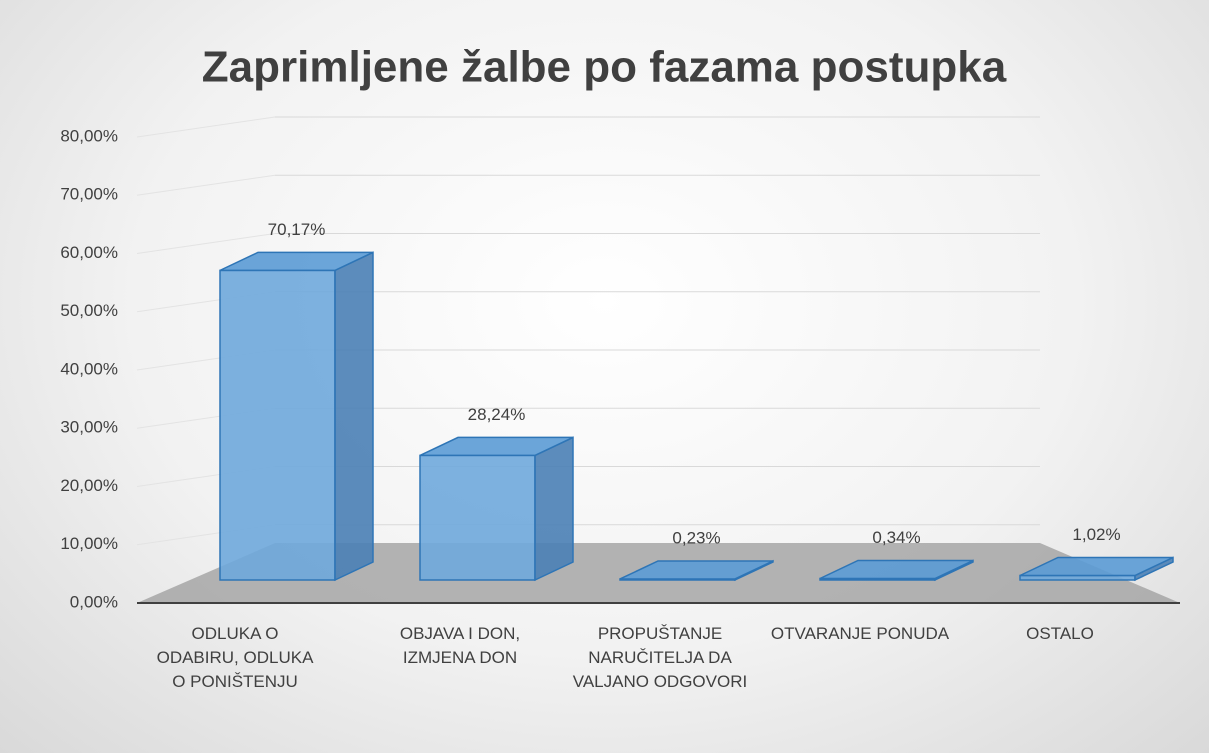 This screenshot has width=1209, height=753. Describe the element at coordinates (94, 601) in the screenshot. I see `y-tick-label: 0,00%` at that location.